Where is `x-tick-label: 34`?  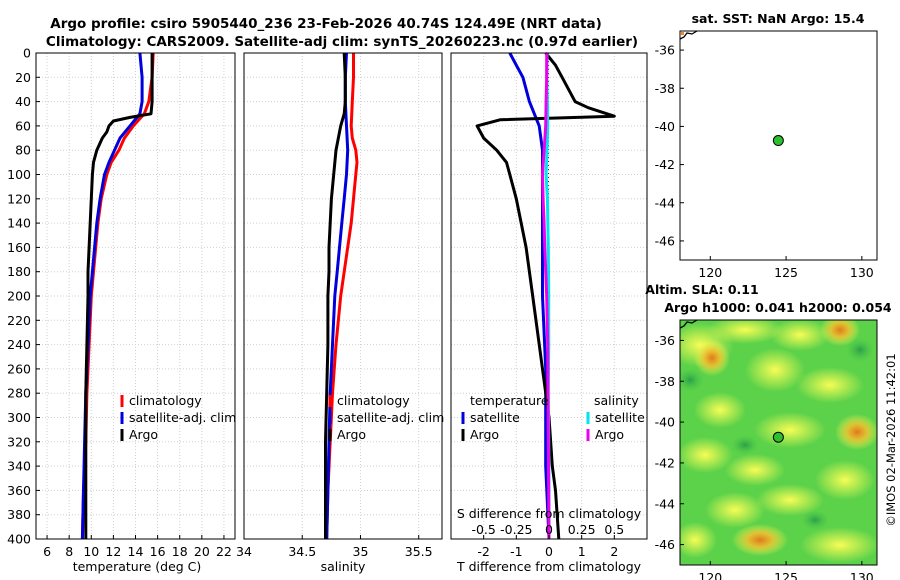
x-tick-label: 34 is located at coordinates (244, 551).